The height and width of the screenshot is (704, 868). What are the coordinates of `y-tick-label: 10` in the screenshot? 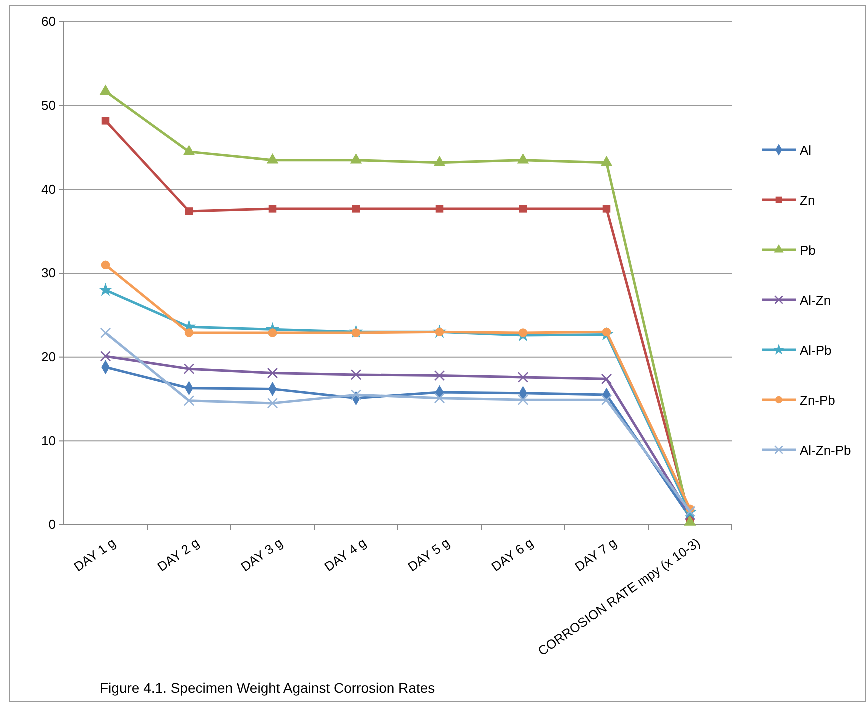 It's located at (49, 440).